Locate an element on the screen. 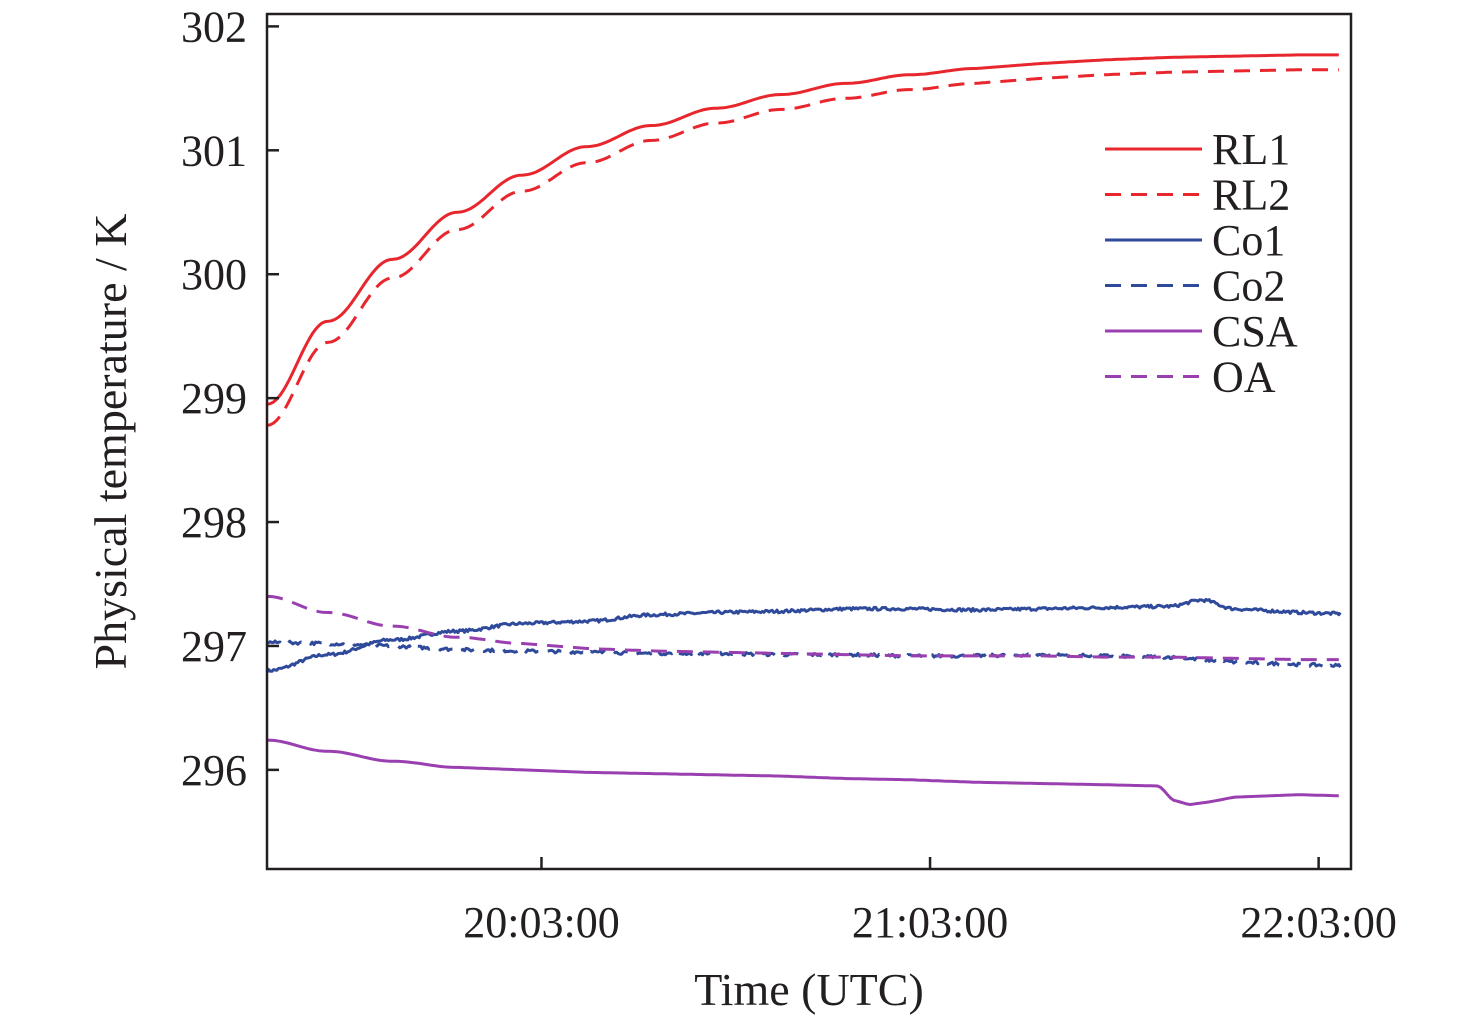 This screenshot has height=1023, width=1476. legend-label-rl1: RL1 is located at coordinates (1251, 149).